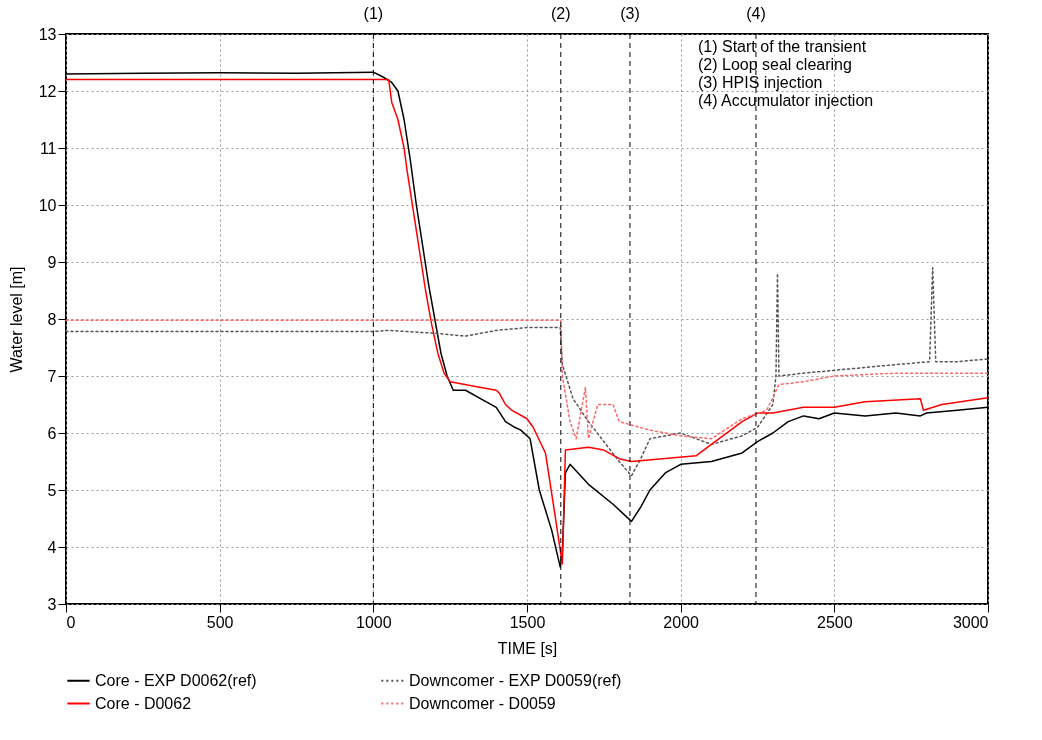  I want to click on x-tick-label: 500, so click(220, 622).